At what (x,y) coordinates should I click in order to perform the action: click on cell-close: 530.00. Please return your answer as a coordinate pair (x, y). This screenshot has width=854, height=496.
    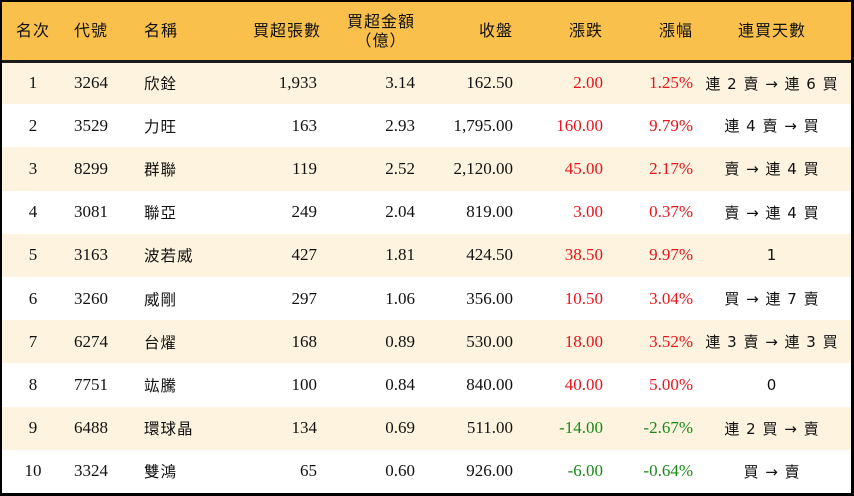
    Looking at the image, I should click on (489, 341).